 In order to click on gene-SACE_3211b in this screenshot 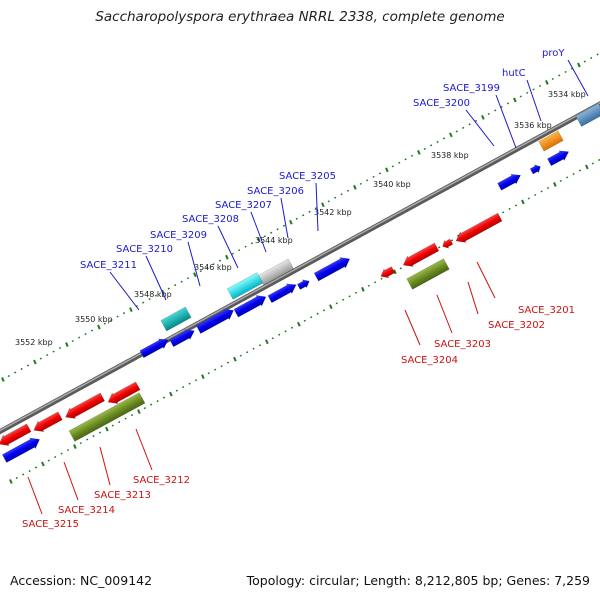, I will do `click(154, 348)`.